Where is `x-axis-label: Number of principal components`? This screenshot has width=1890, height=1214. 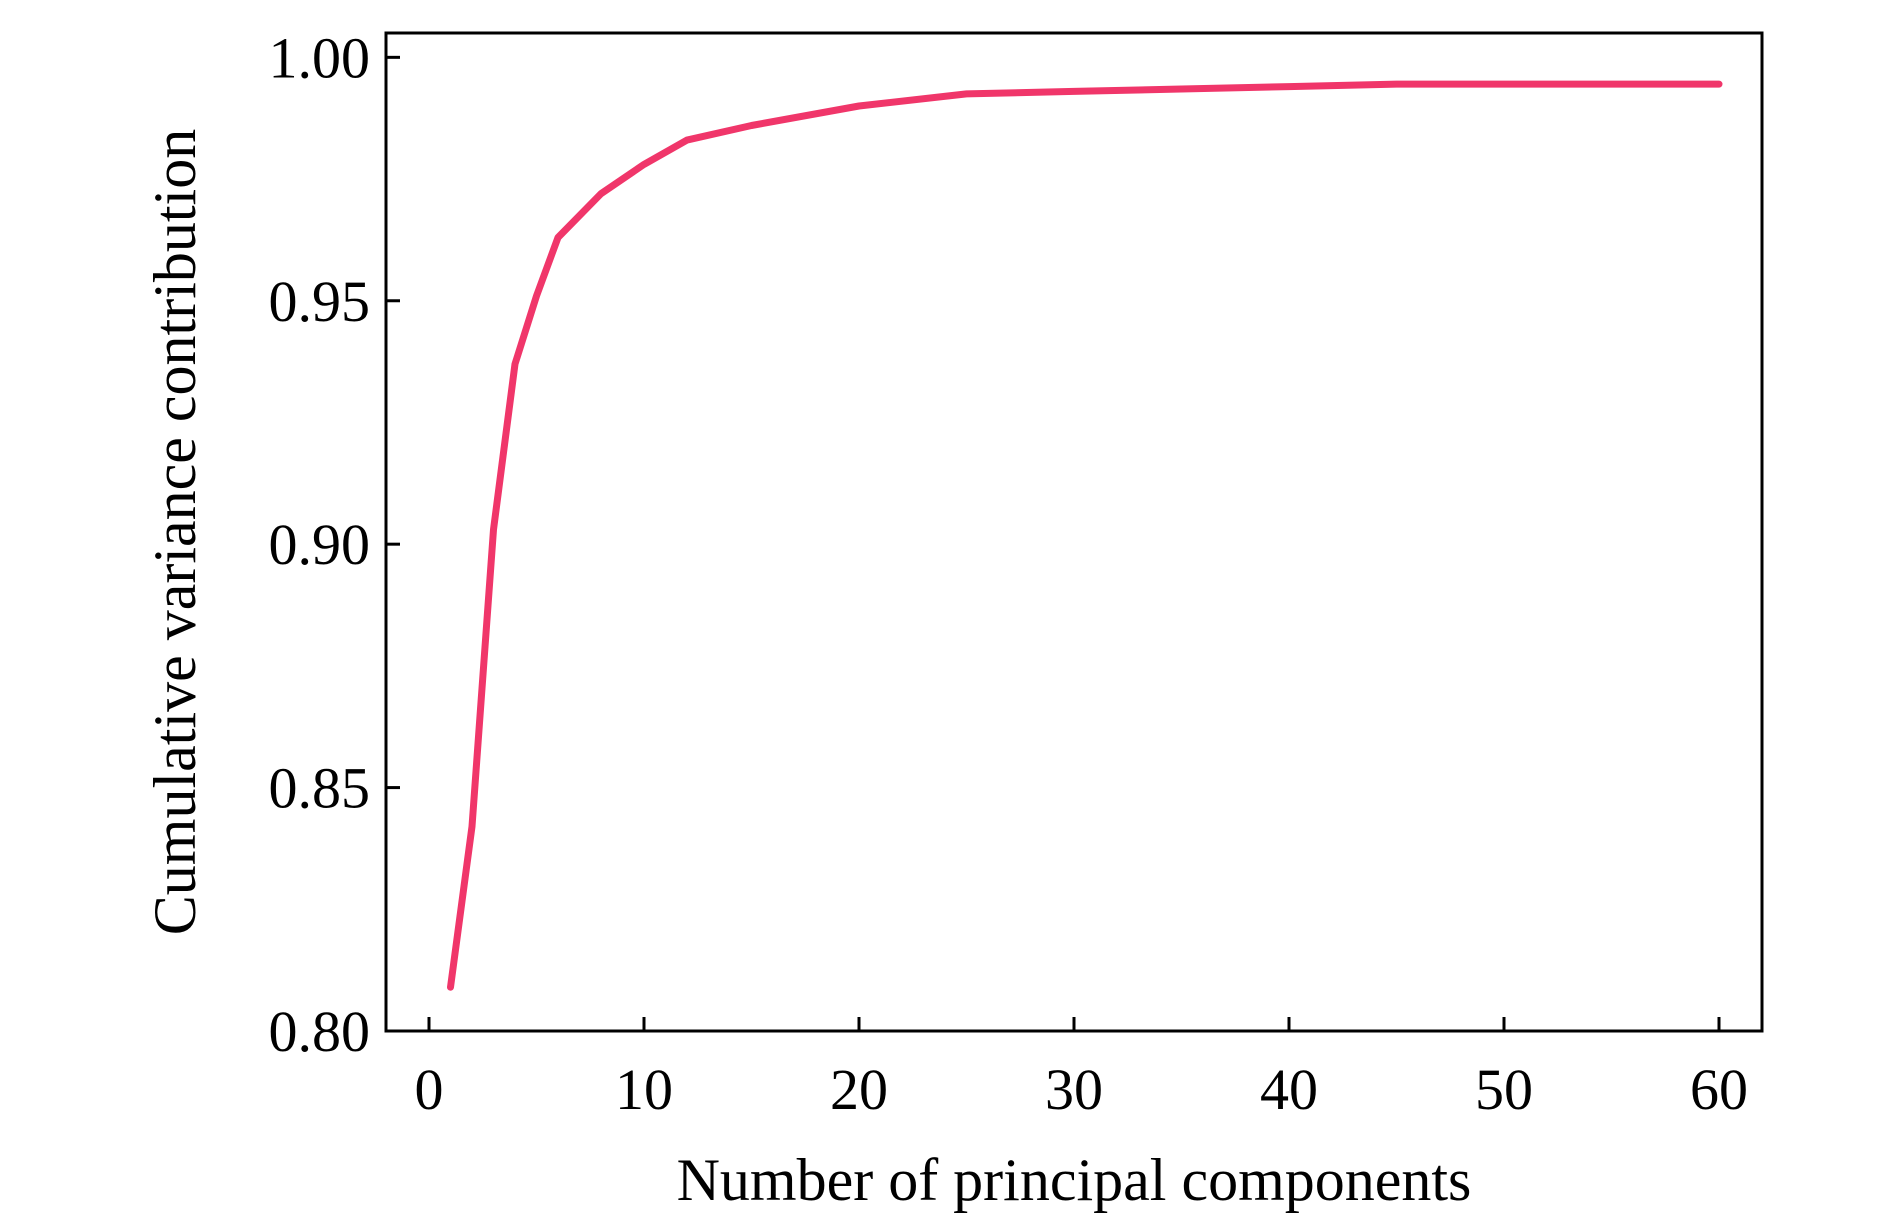
x-axis-label: Number of principal components is located at coordinates (1074, 1180).